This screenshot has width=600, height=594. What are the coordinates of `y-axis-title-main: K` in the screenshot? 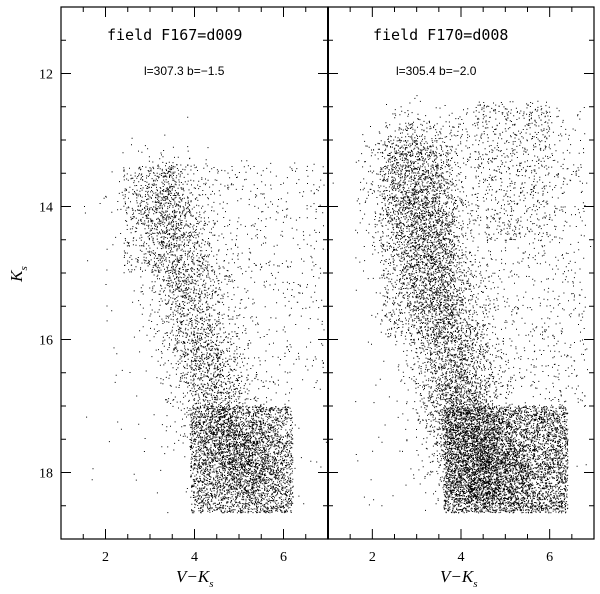 It's located at (16, 276).